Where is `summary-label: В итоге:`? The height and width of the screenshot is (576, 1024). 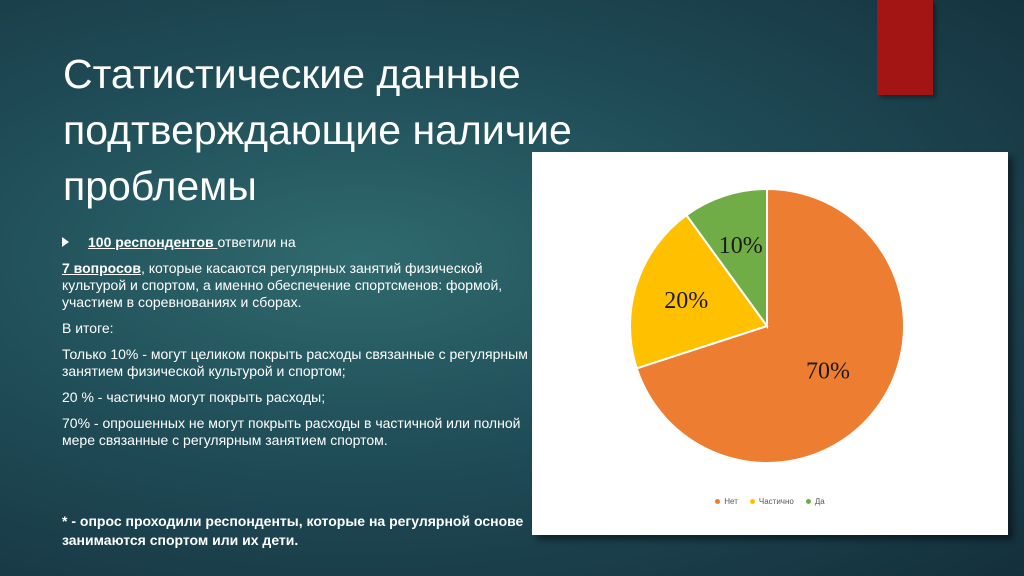 summary-label: В итоге: is located at coordinates (88, 328).